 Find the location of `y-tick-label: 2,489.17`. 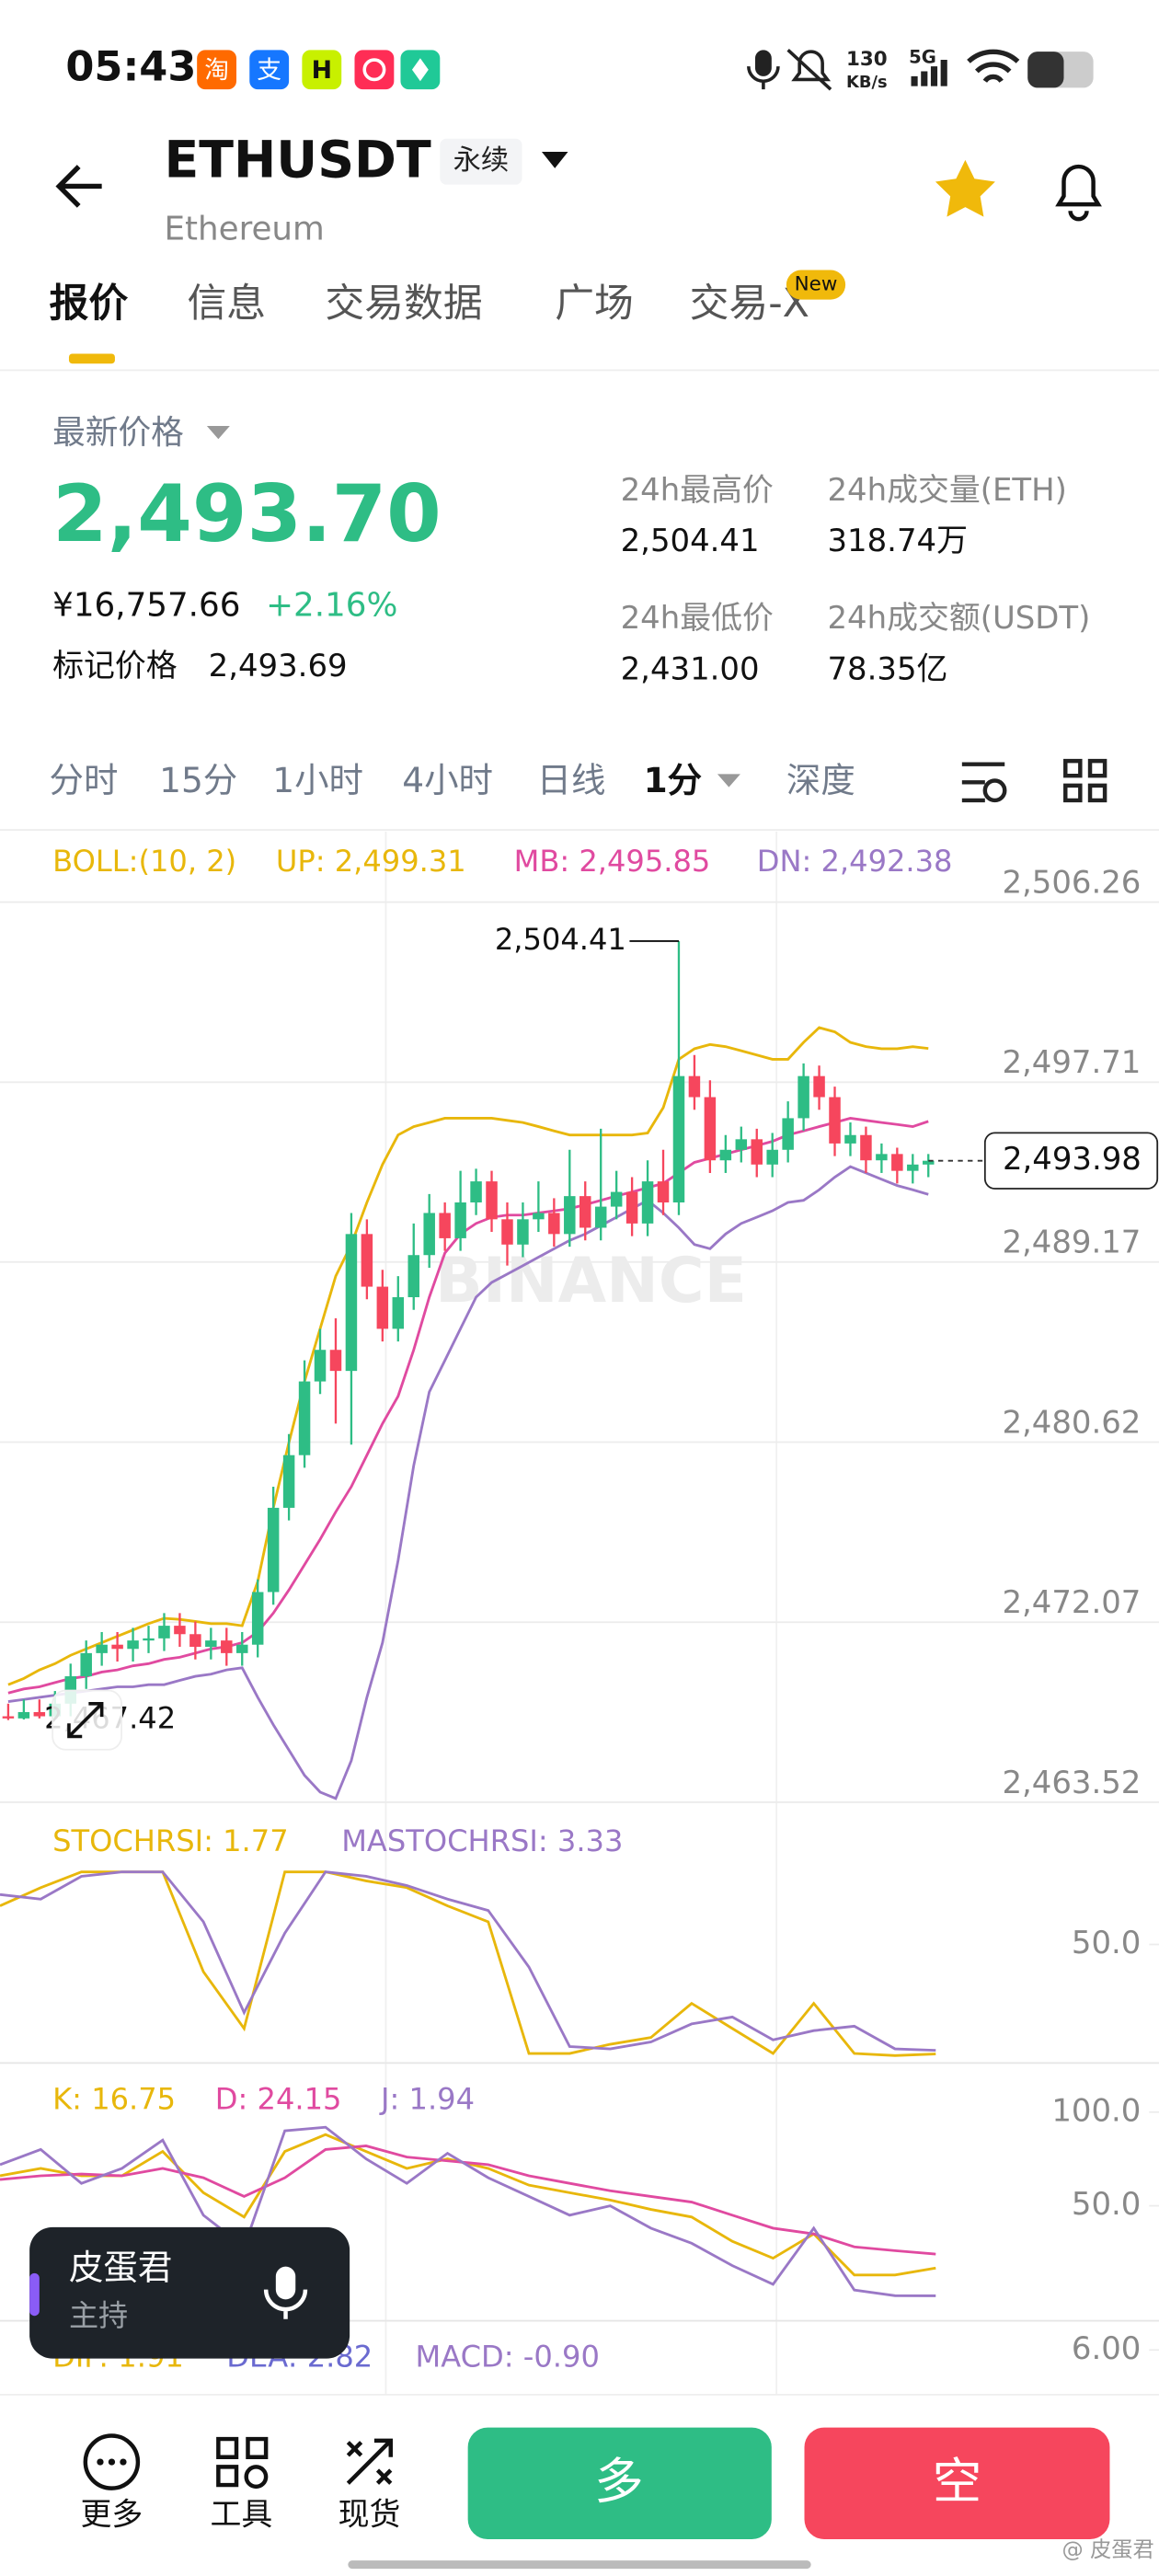

y-tick-label: 2,489.17 is located at coordinates (1071, 1242).